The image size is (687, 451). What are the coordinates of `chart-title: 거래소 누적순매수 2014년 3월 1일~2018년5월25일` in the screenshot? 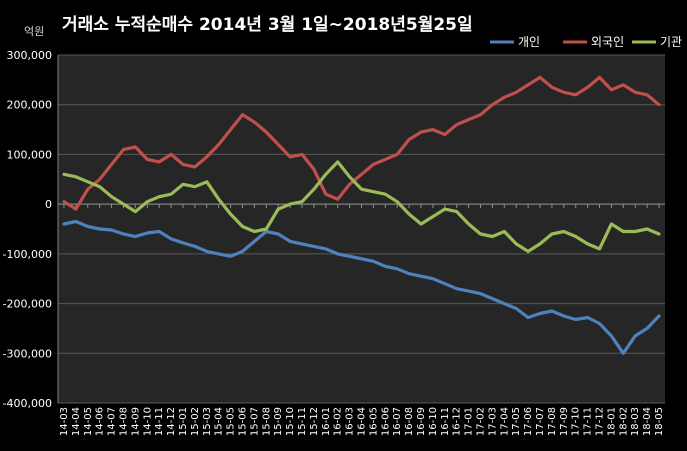 It's located at (267, 25).